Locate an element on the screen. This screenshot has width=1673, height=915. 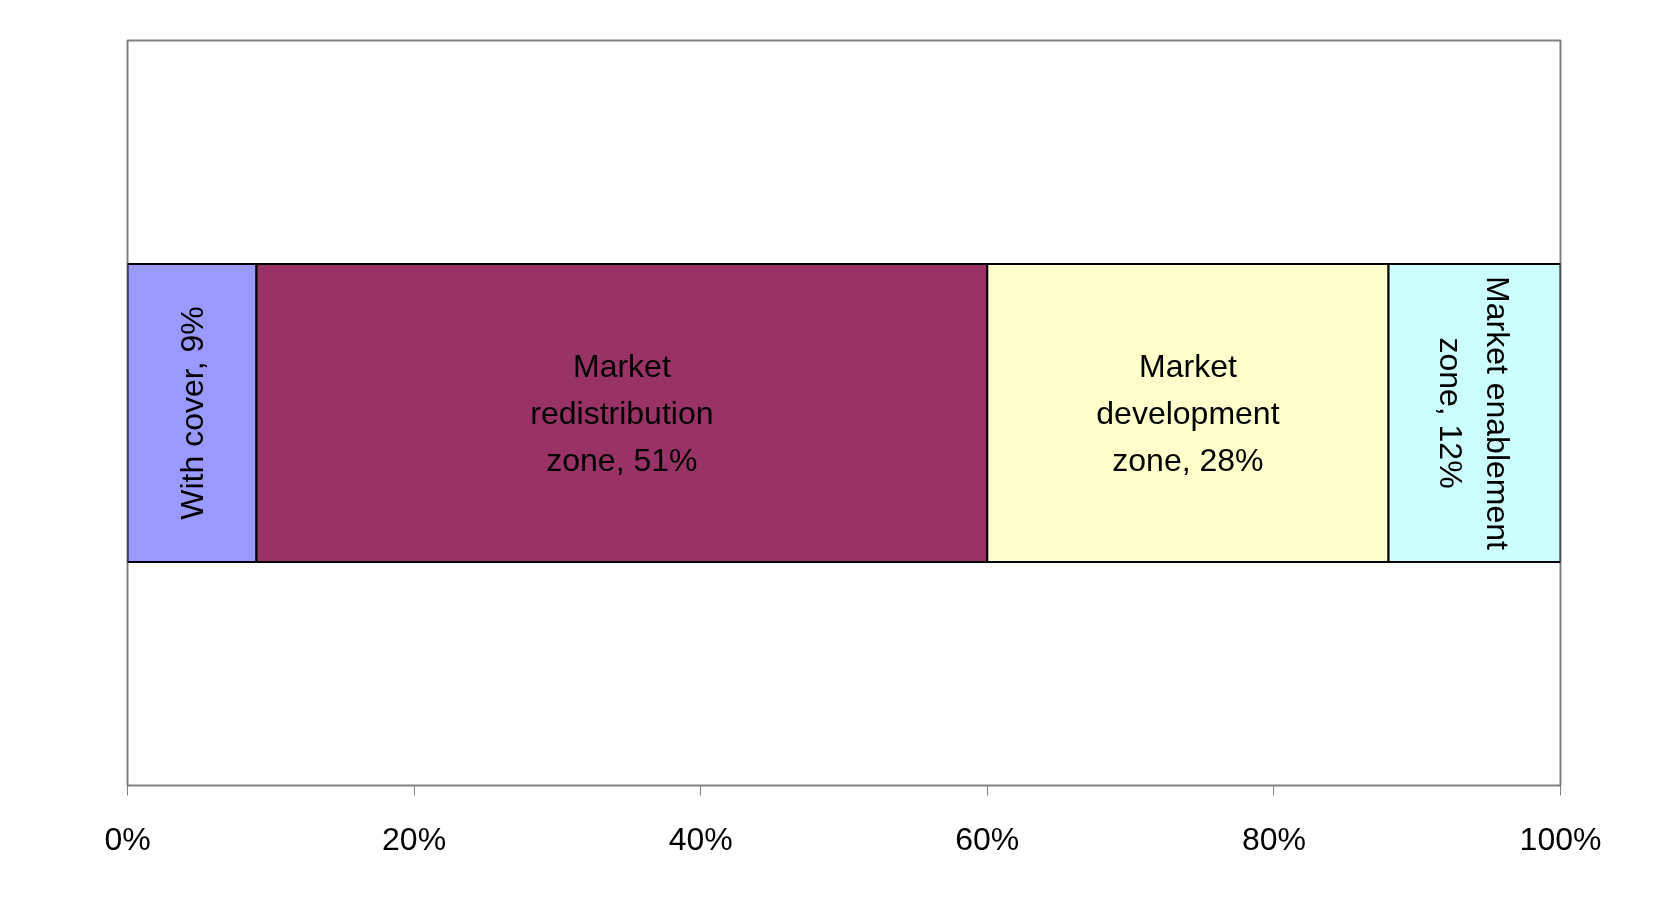
x-tick-label: 20% is located at coordinates (414, 838).